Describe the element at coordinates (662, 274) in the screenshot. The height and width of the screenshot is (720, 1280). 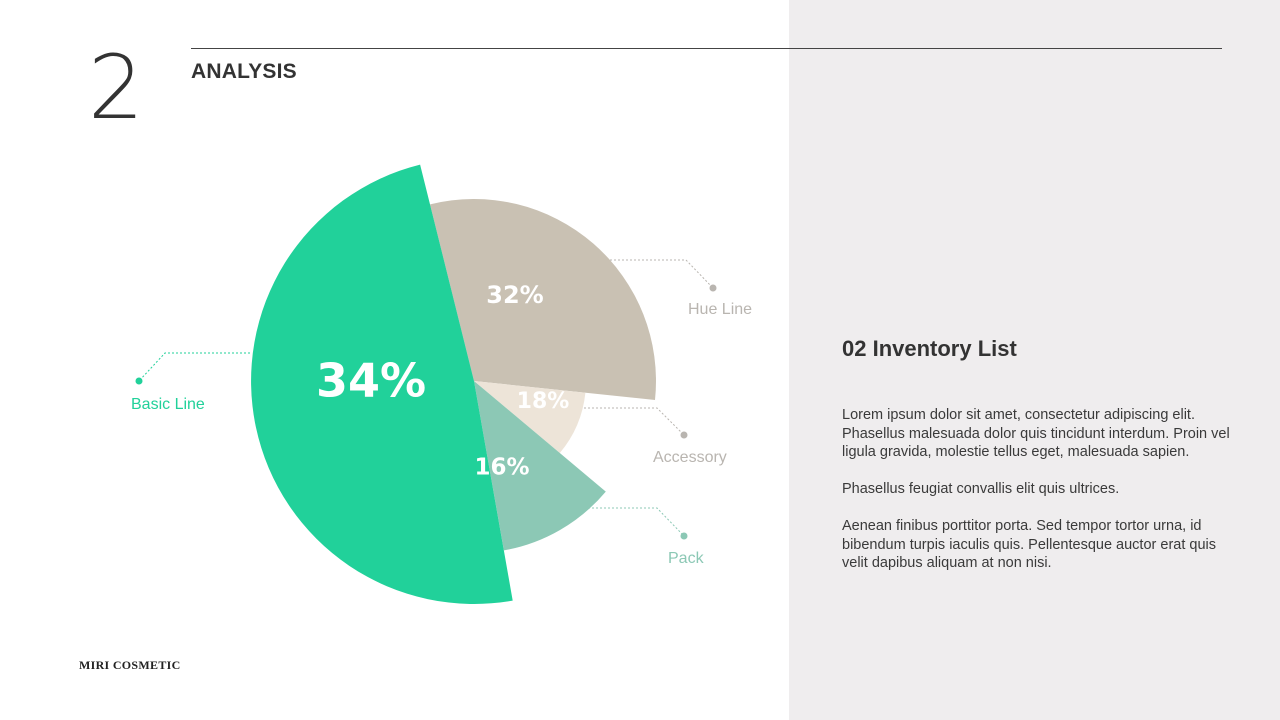
I see `leader-line-hue-line` at that location.